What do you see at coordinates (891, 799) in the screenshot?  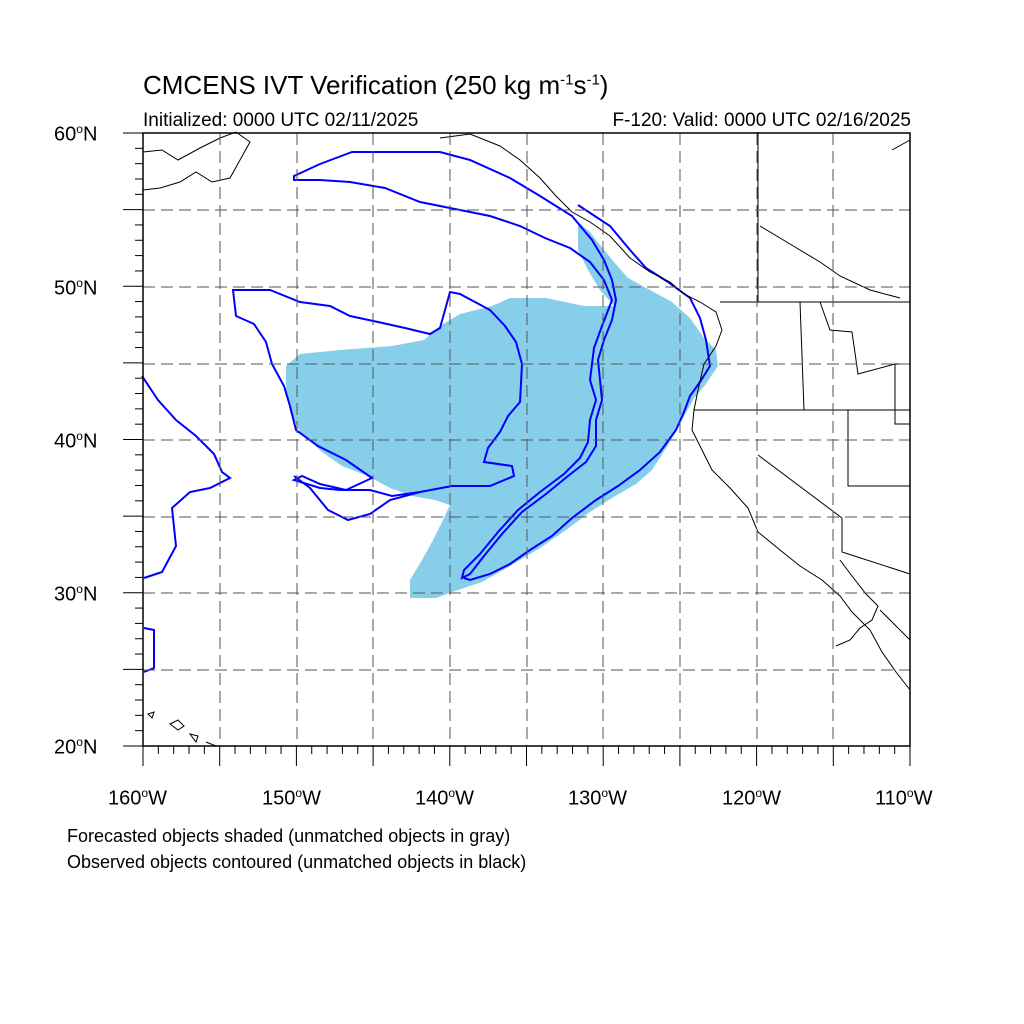 I see `lon-label-110-num: 110` at bounding box center [891, 799].